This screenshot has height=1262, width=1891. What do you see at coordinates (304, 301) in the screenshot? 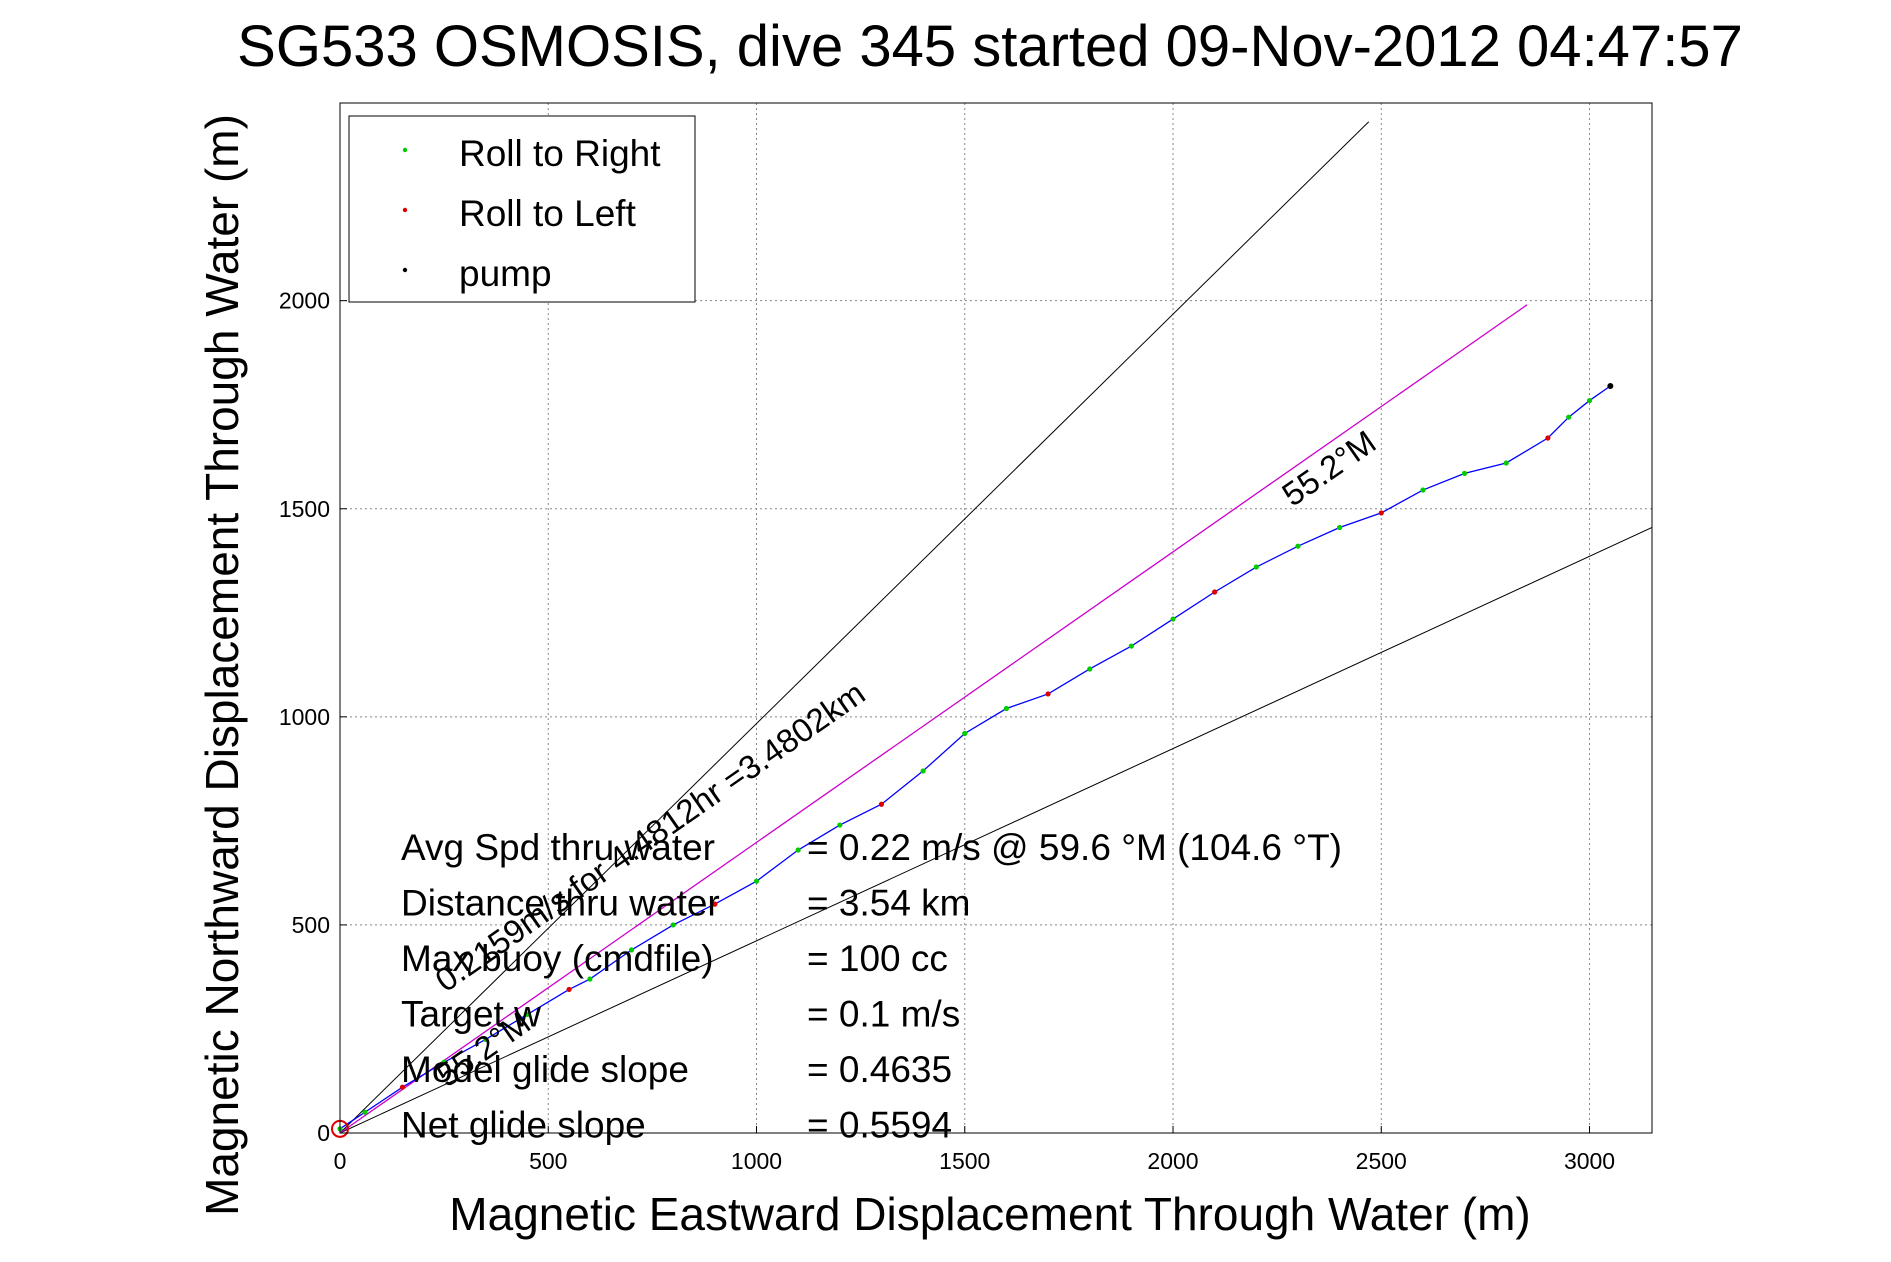
I see `y-tick-label: 2000` at bounding box center [304, 301].